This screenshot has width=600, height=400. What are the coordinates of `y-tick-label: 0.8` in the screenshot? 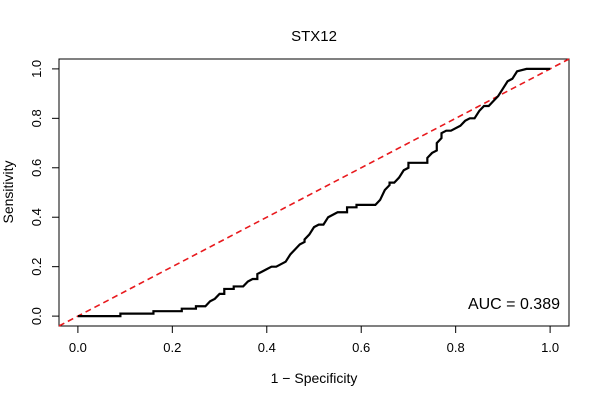 It's located at (36, 118).